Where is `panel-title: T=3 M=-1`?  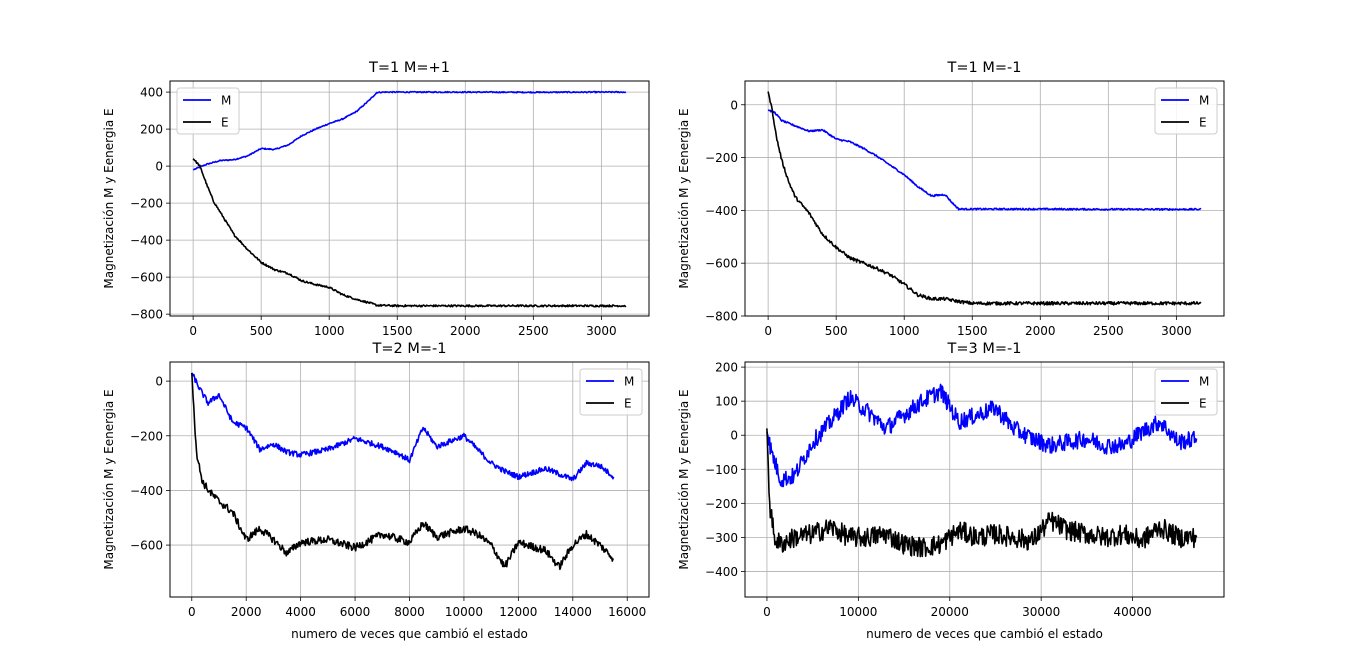 panel-title: T=3 M=-1 is located at coordinates (984, 349).